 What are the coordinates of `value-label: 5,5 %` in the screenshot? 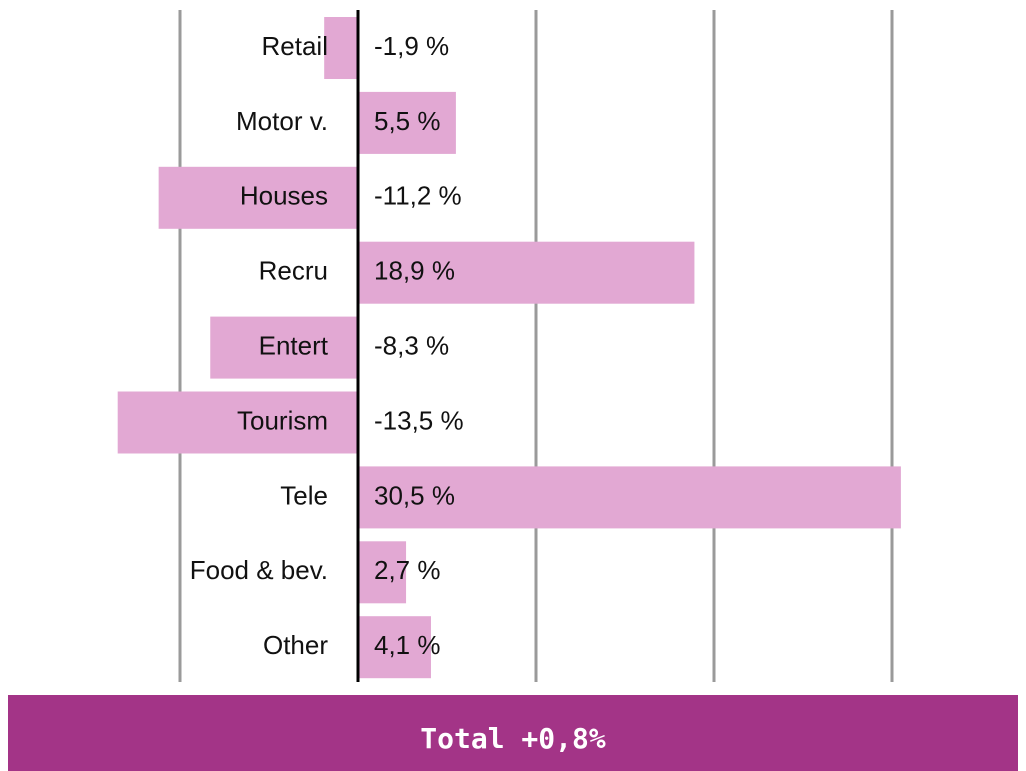 It's located at (407, 121).